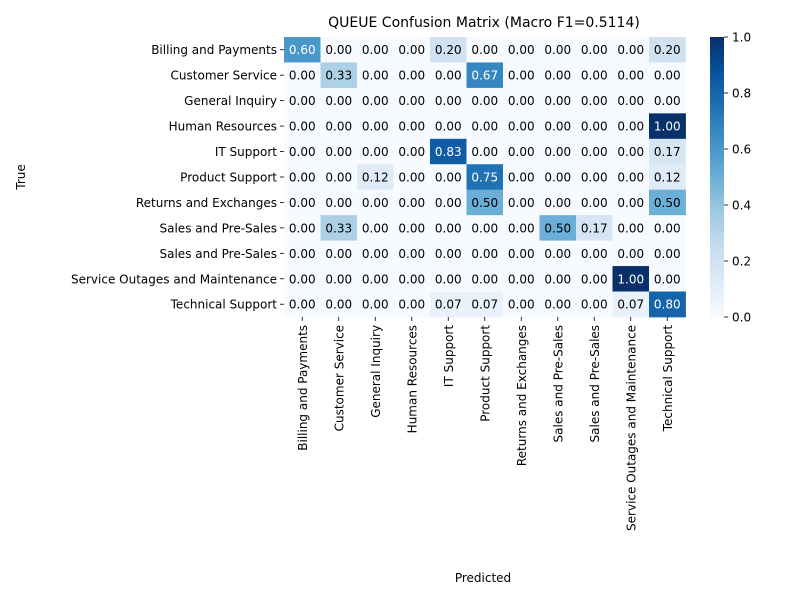  What do you see at coordinates (230, 101) in the screenshot?
I see `y-tick-label: General Inquiry` at bounding box center [230, 101].